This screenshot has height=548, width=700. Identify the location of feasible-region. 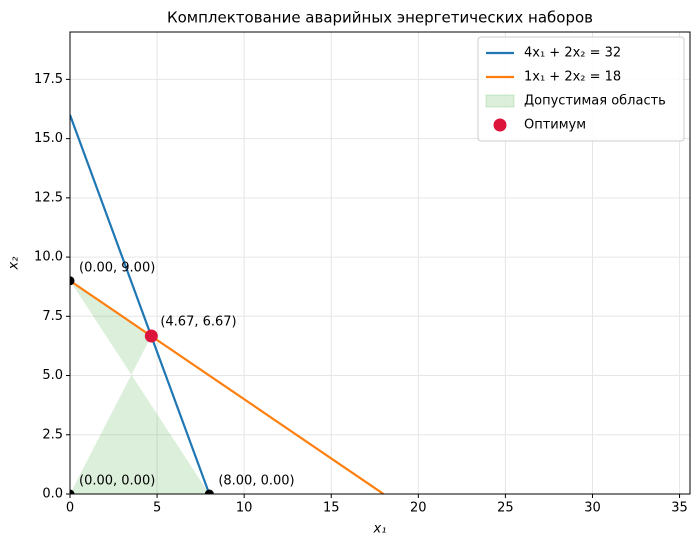
(140, 387).